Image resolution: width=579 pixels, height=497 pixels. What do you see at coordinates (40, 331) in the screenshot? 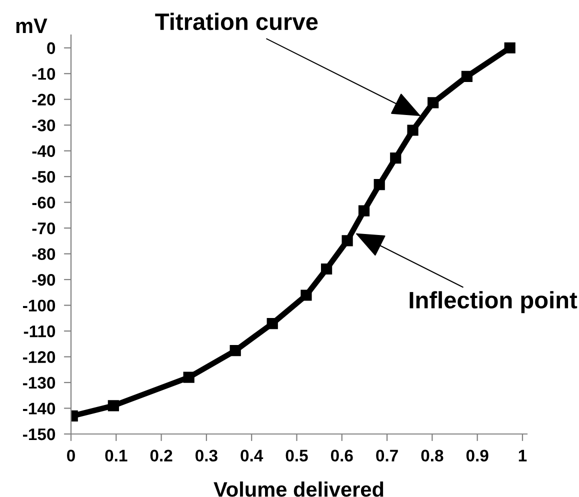
I see `y-tick-label: -110` at bounding box center [40, 331].